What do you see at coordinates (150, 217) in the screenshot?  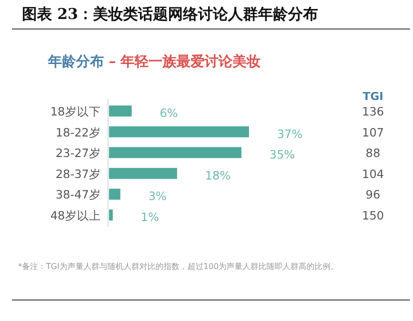 I see `data-label: 1%` at bounding box center [150, 217].